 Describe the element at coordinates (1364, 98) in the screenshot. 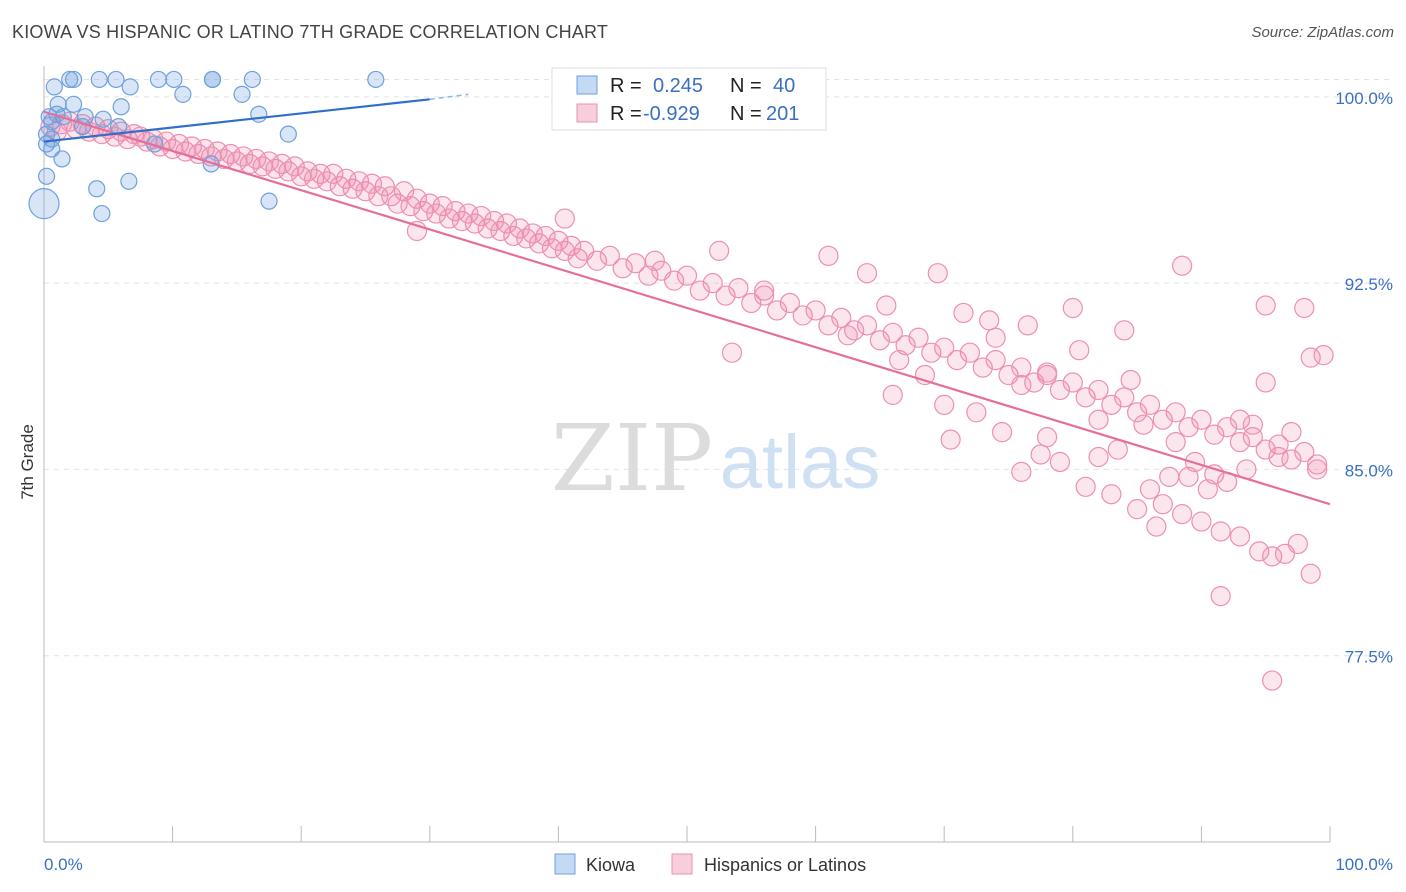

I see `y-tick-label-0: 100.0%` at that location.